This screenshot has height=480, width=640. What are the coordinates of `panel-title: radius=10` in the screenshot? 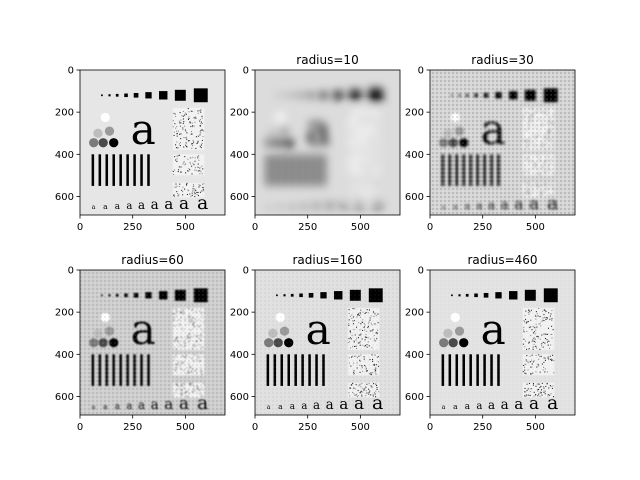 It's located at (327, 60).